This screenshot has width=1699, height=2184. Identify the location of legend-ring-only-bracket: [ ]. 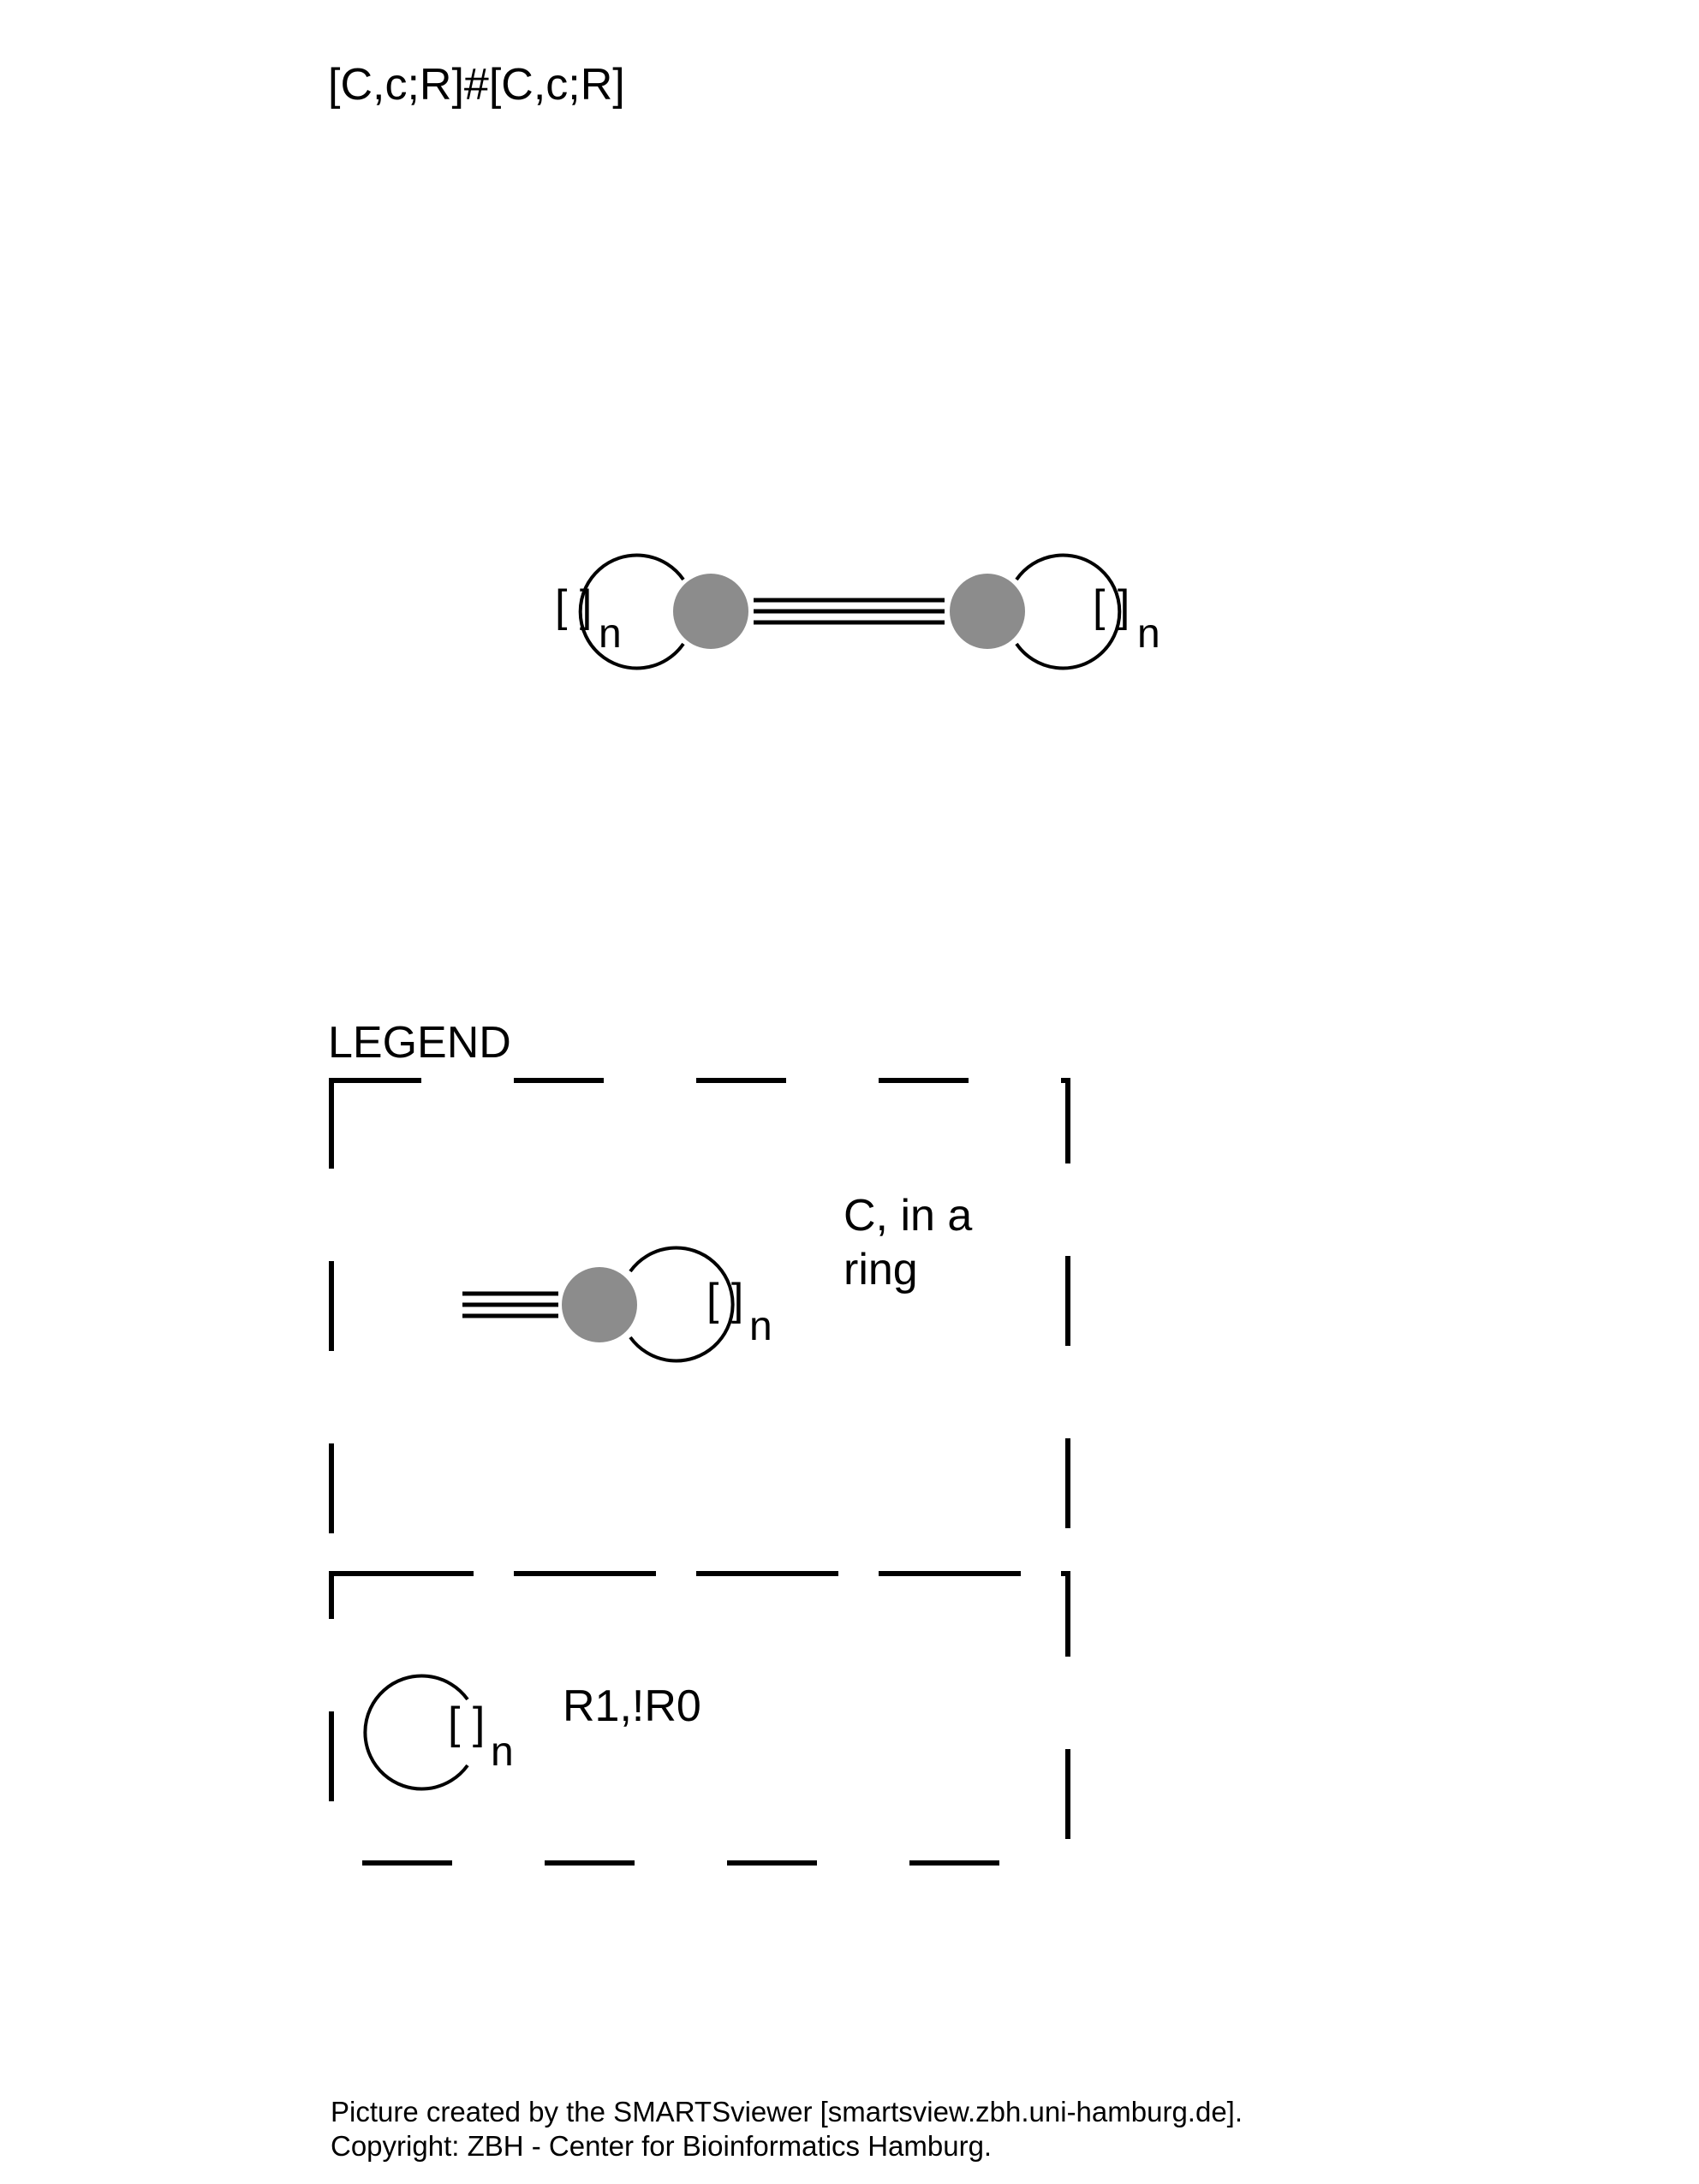
(467, 1724).